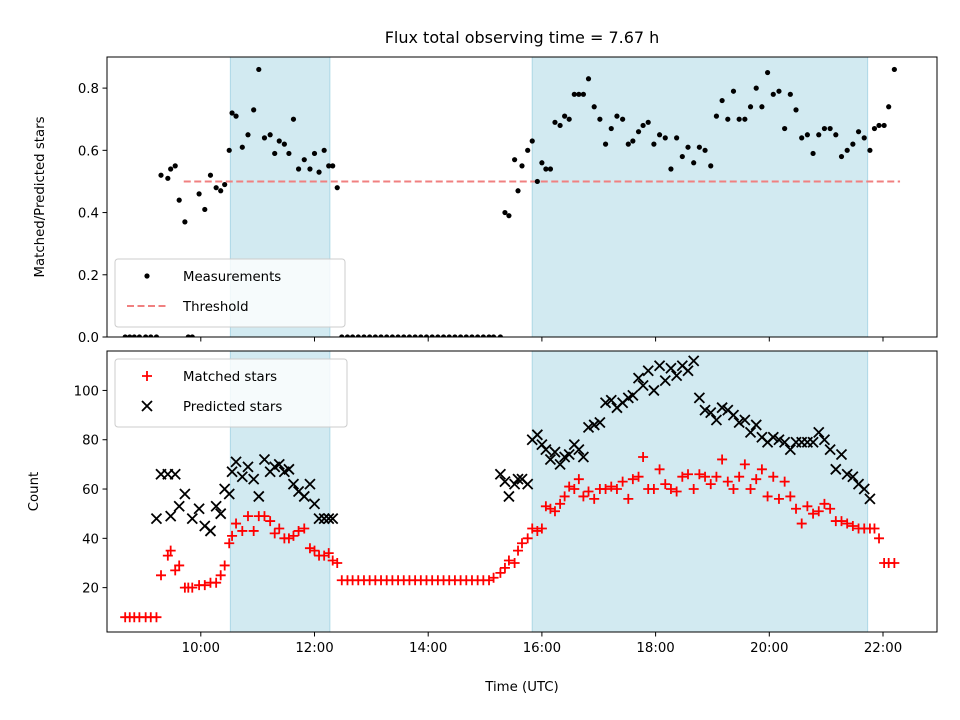  What do you see at coordinates (201, 648) in the screenshot?
I see `x-tick-label: 10:00` at bounding box center [201, 648].